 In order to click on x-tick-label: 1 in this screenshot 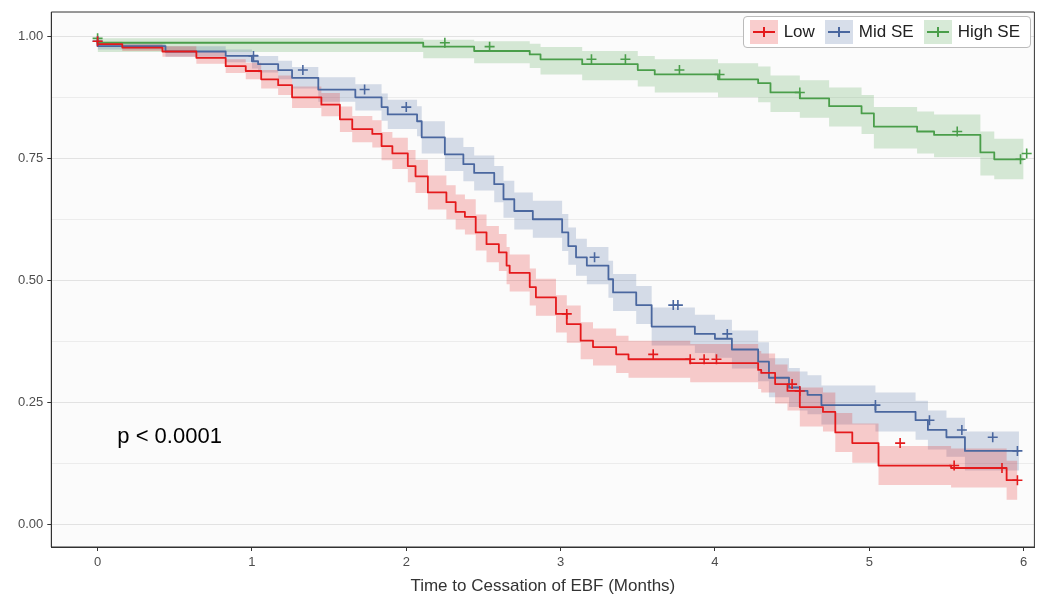, I will do `click(252, 562)`.